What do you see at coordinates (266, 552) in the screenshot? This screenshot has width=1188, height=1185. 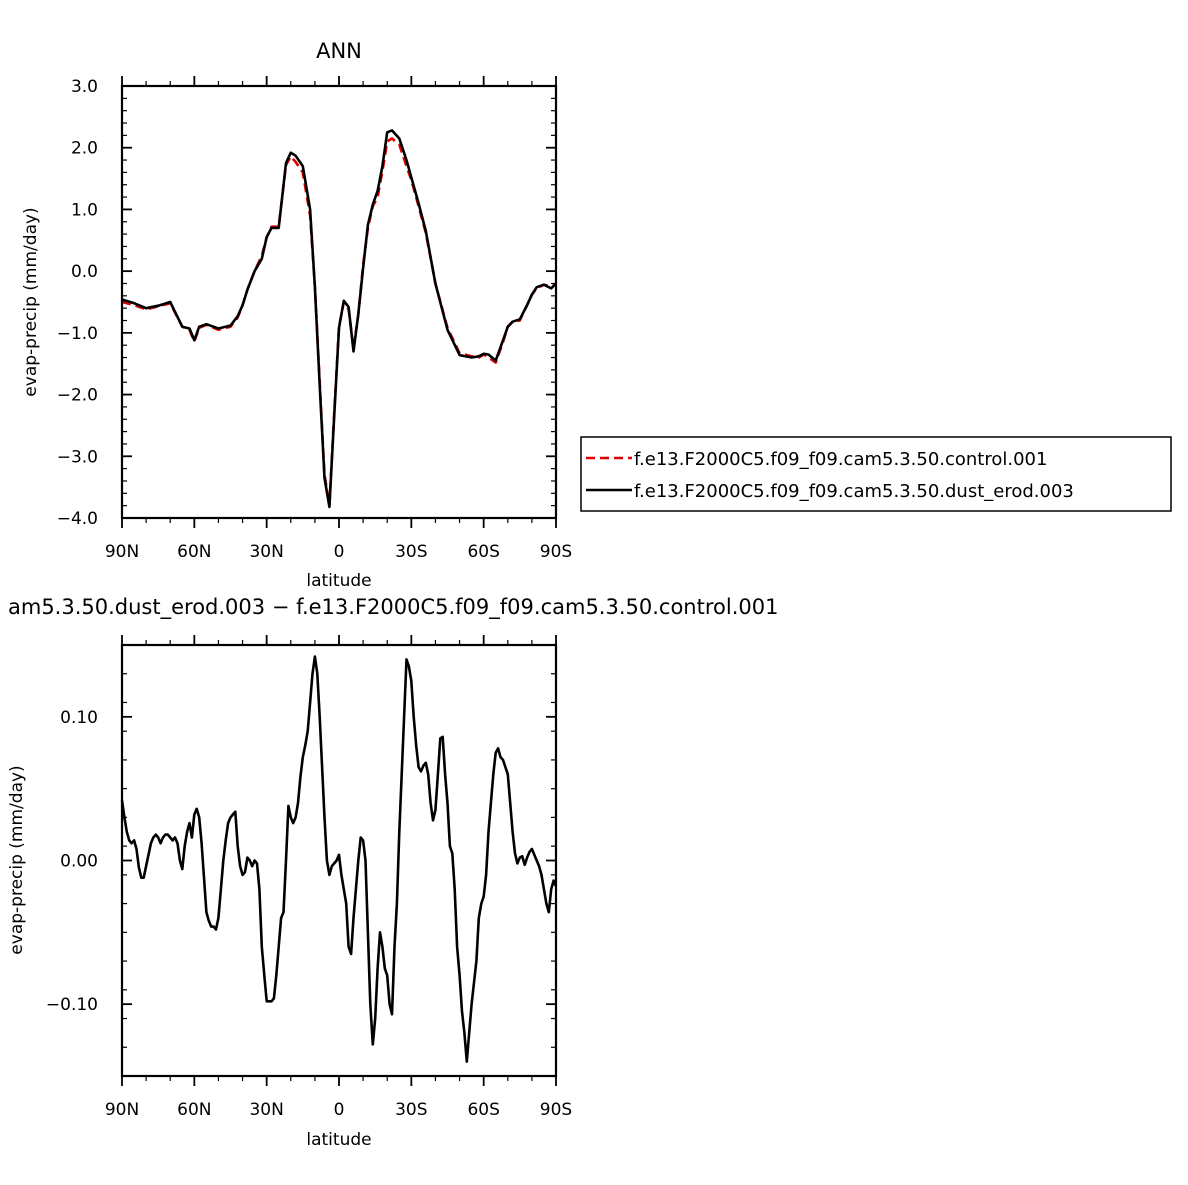 I see `top-xtick-label: 30N` at bounding box center [266, 552].